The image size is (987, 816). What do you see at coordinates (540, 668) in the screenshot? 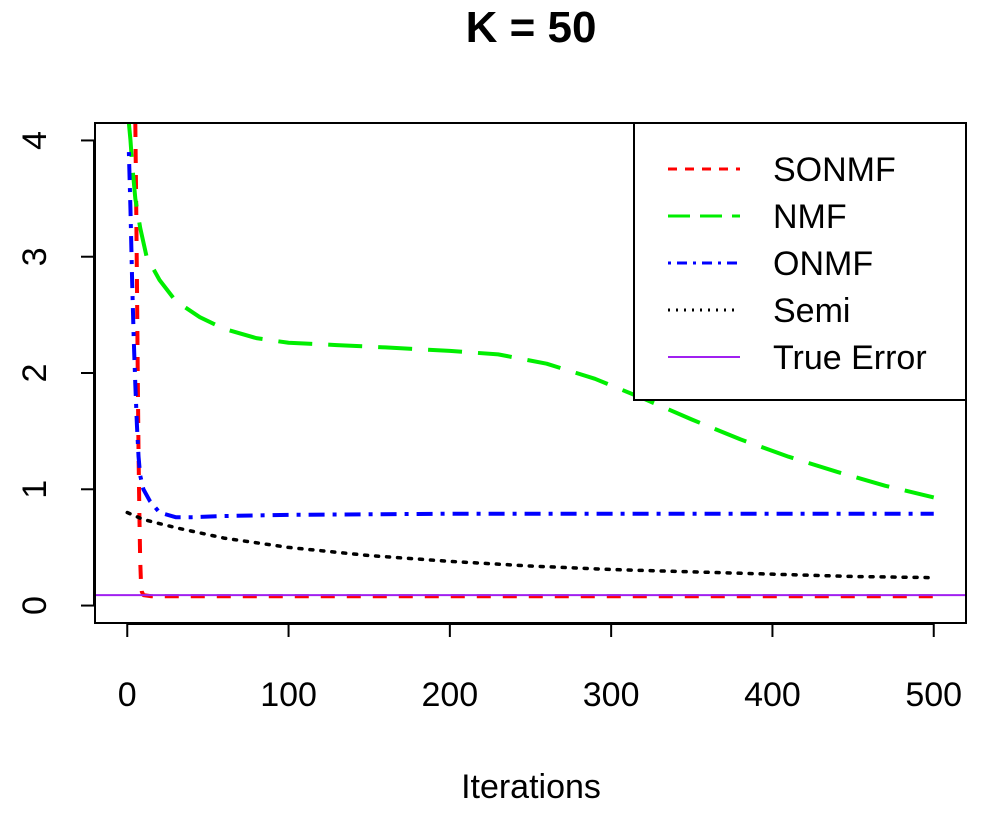
I see `x-axis: 0 100 200 300 400 500` at bounding box center [540, 668].